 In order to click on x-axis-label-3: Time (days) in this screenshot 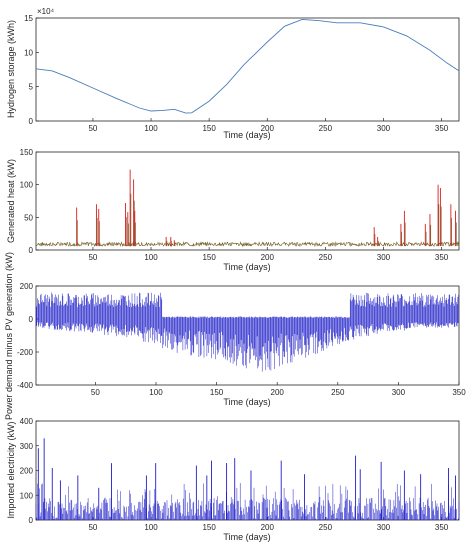, I will do `click(246, 402)`.